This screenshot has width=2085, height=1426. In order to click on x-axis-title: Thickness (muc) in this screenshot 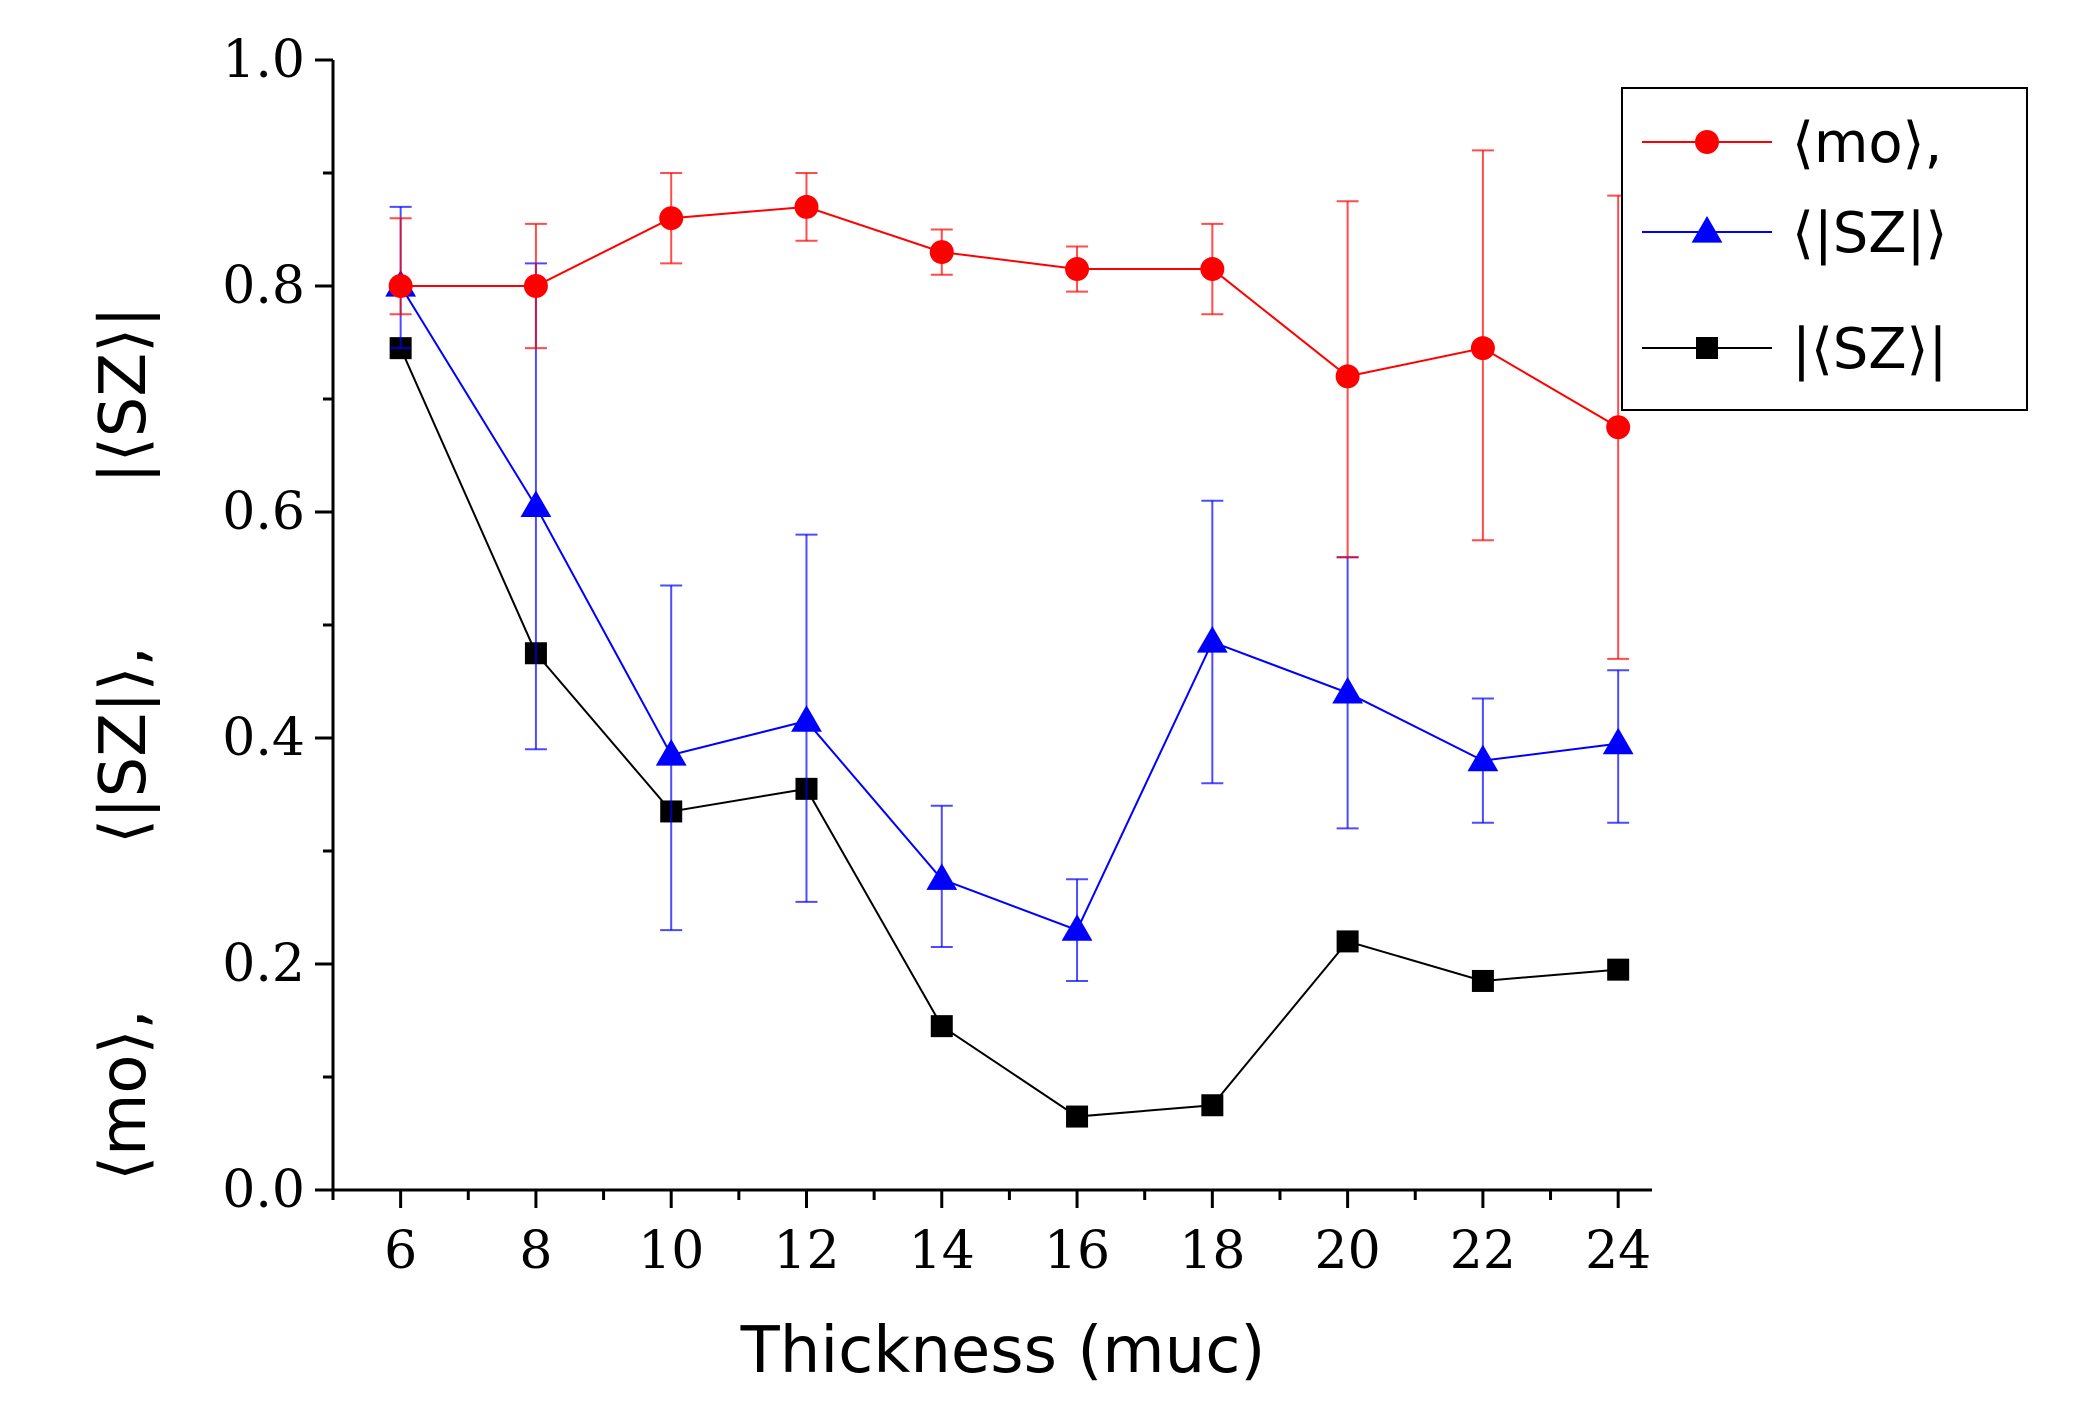, I will do `click(1003, 1351)`.